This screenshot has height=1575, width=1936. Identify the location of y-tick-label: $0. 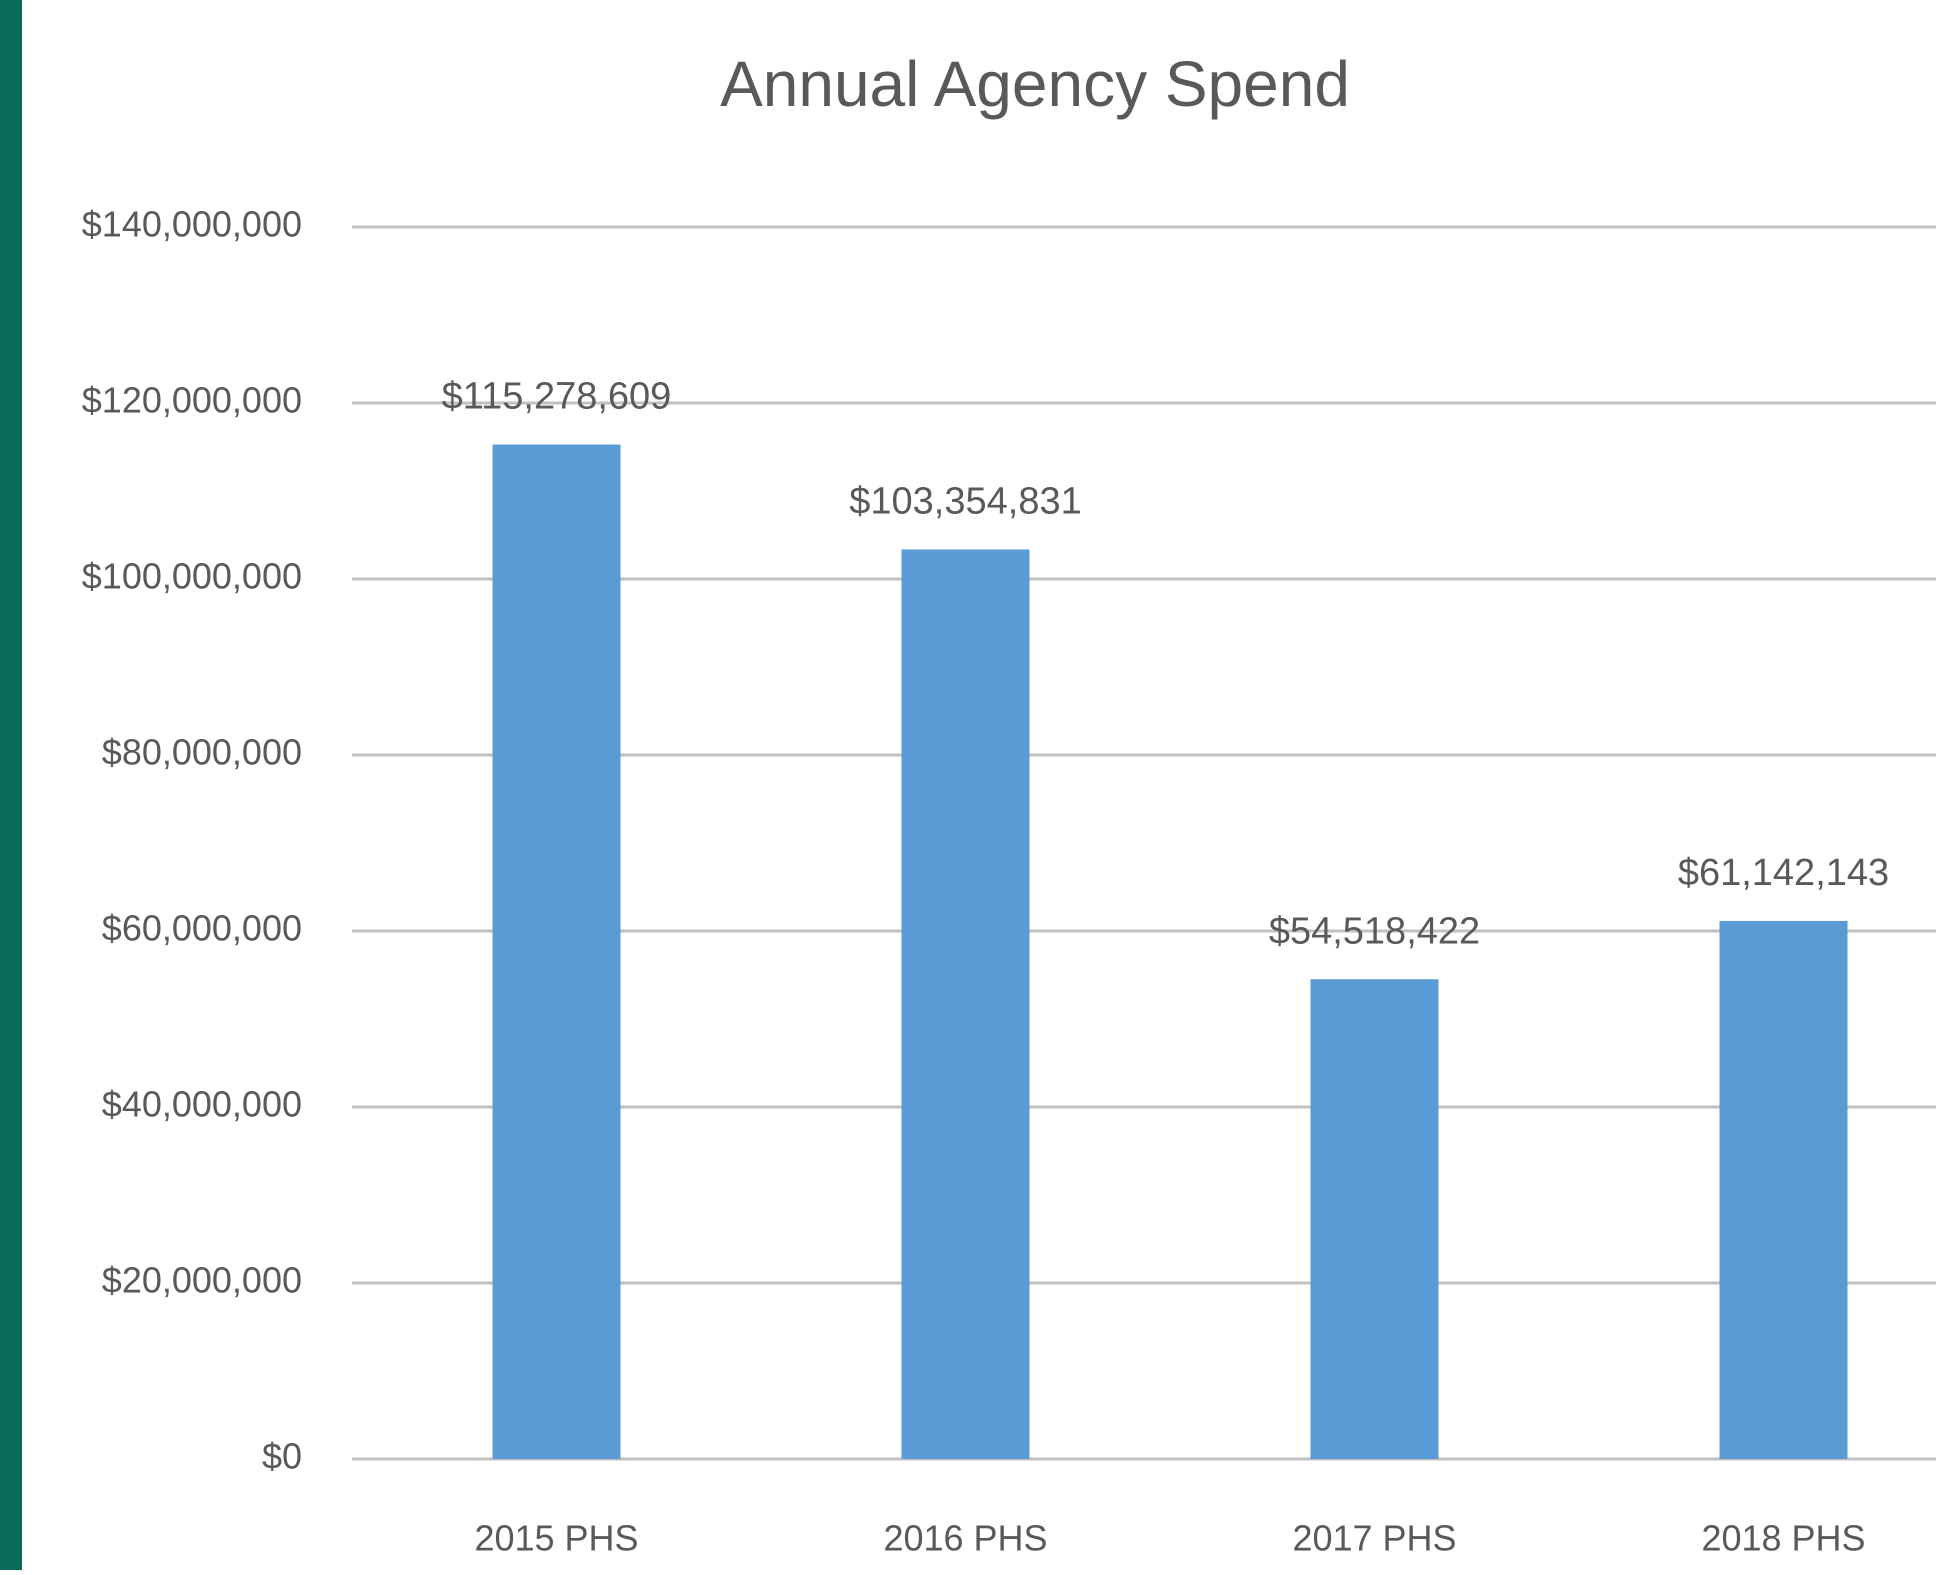
(282, 1456).